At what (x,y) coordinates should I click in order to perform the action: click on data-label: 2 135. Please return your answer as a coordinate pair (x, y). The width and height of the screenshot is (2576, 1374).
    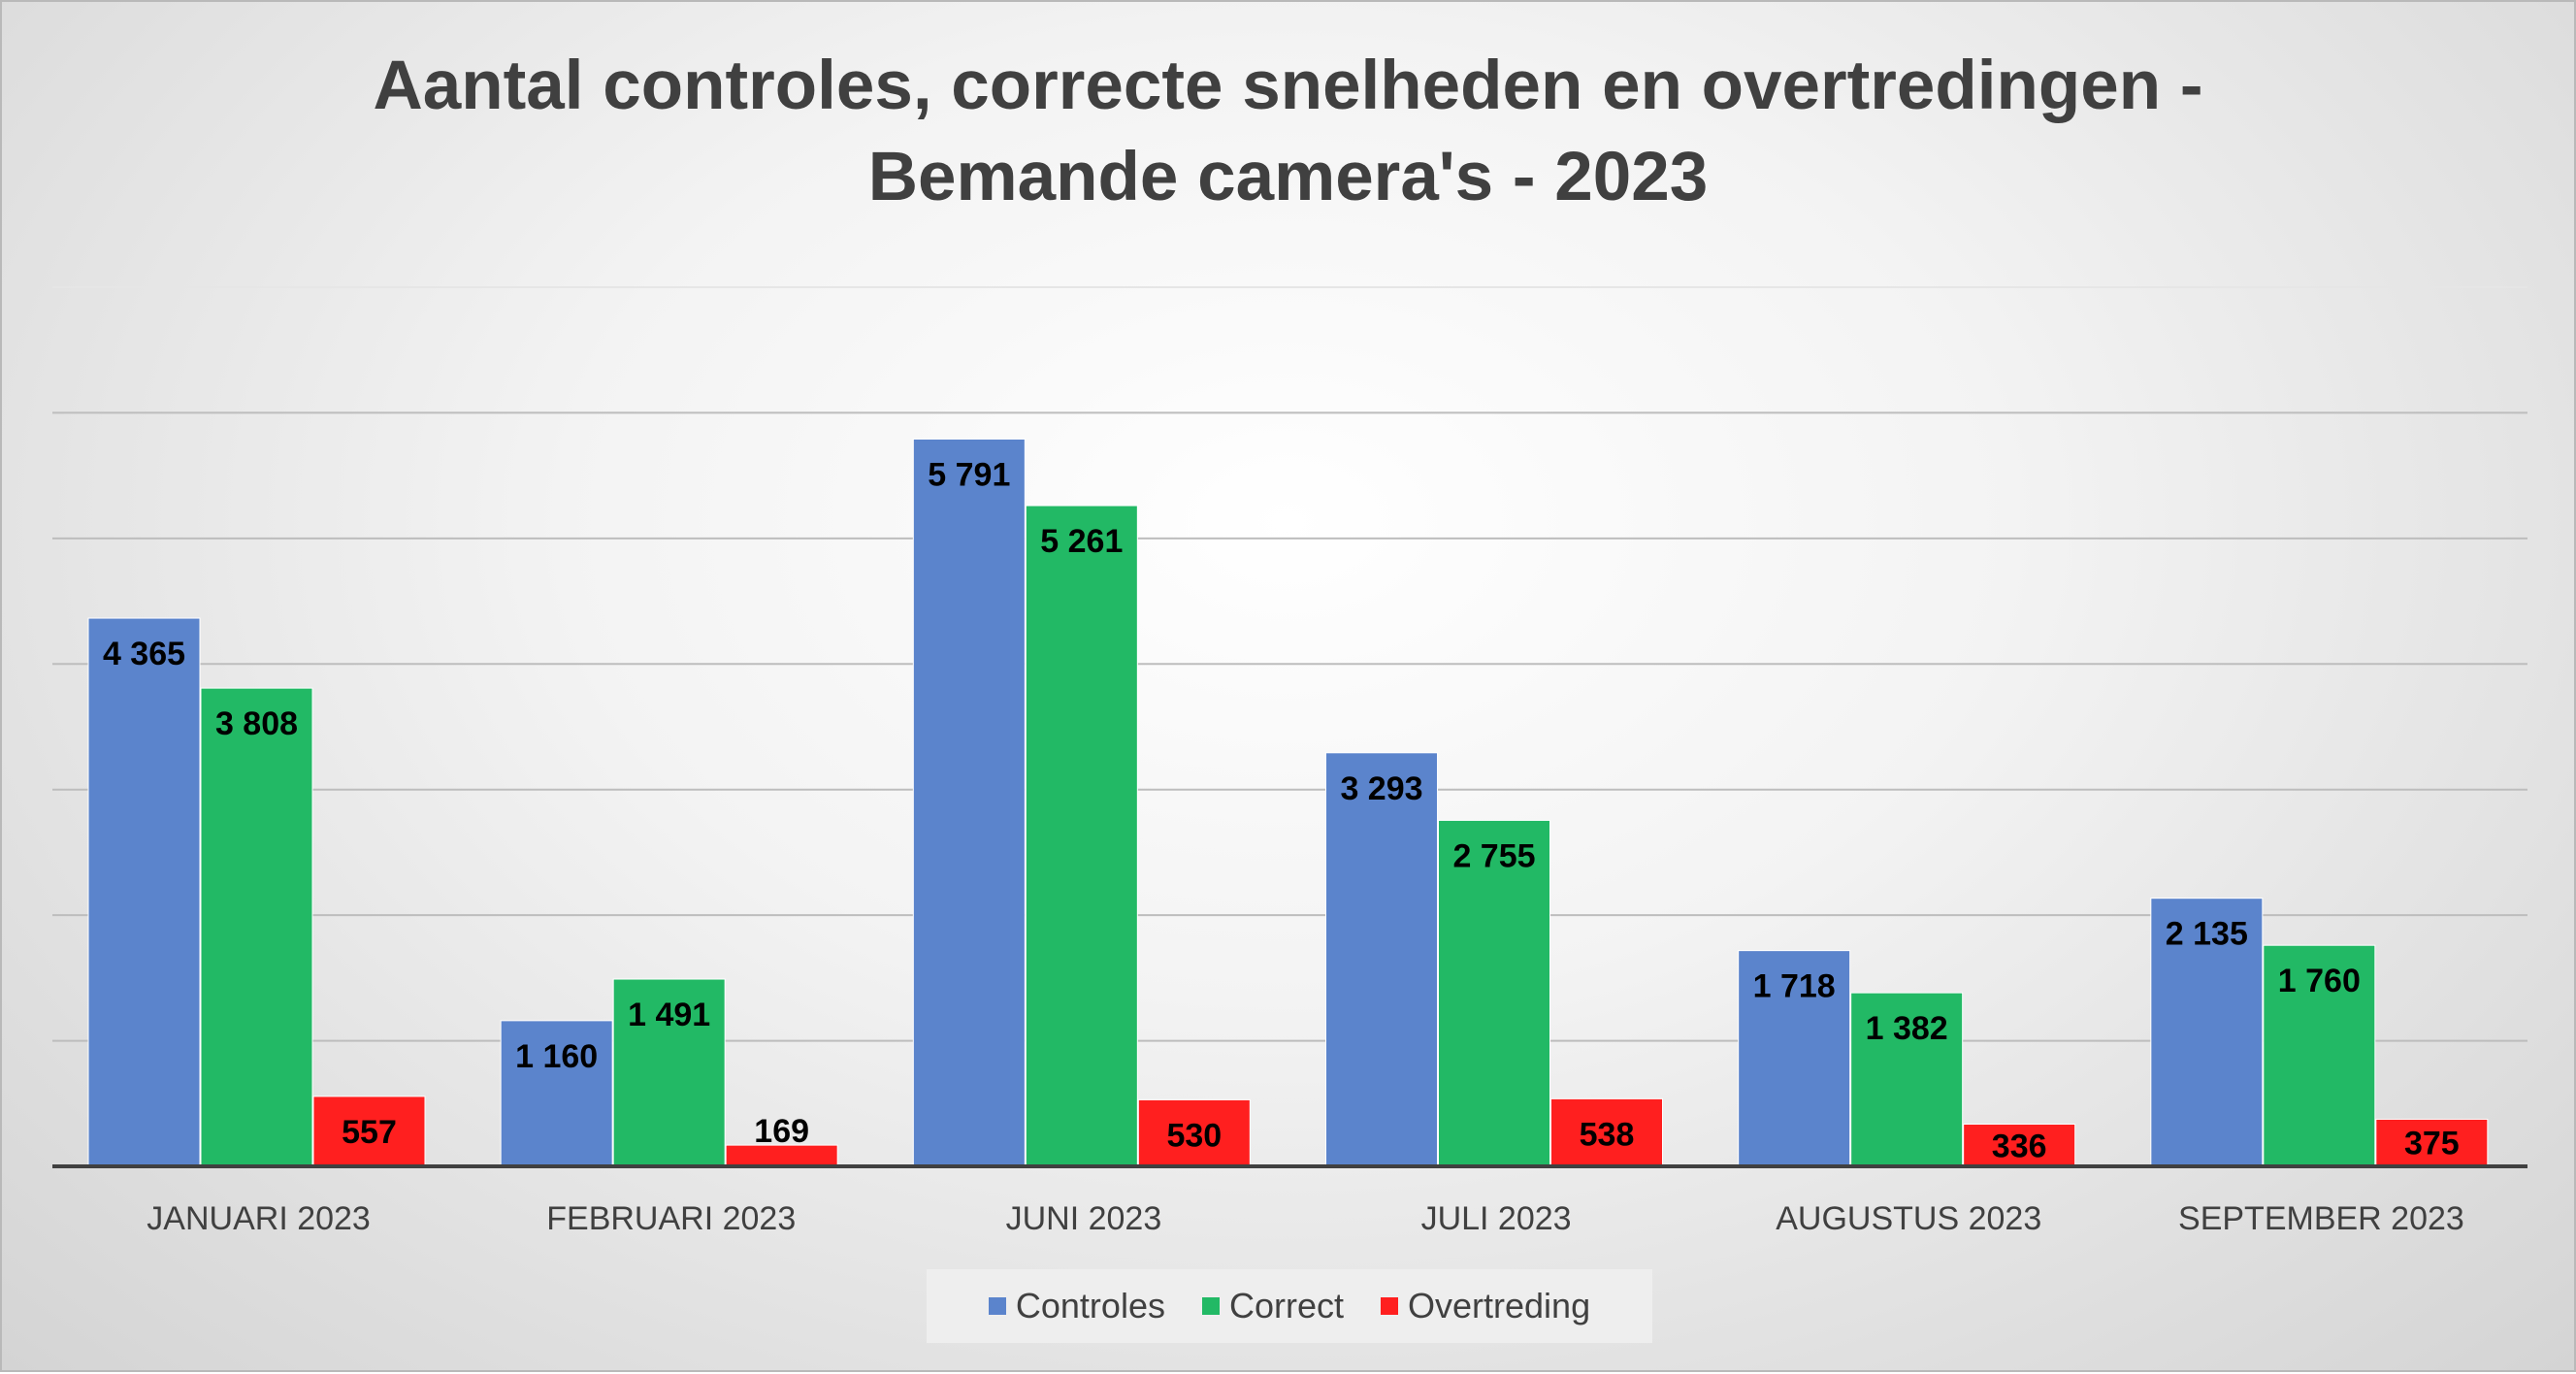
    Looking at the image, I should click on (2207, 934).